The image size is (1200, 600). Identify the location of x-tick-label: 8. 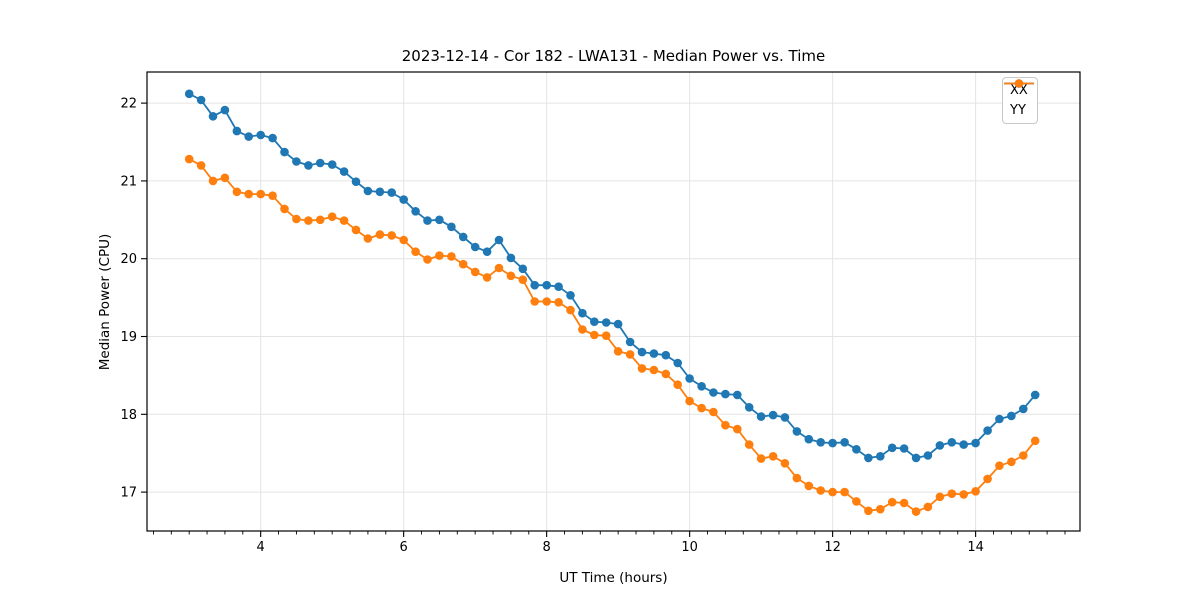
(547, 547).